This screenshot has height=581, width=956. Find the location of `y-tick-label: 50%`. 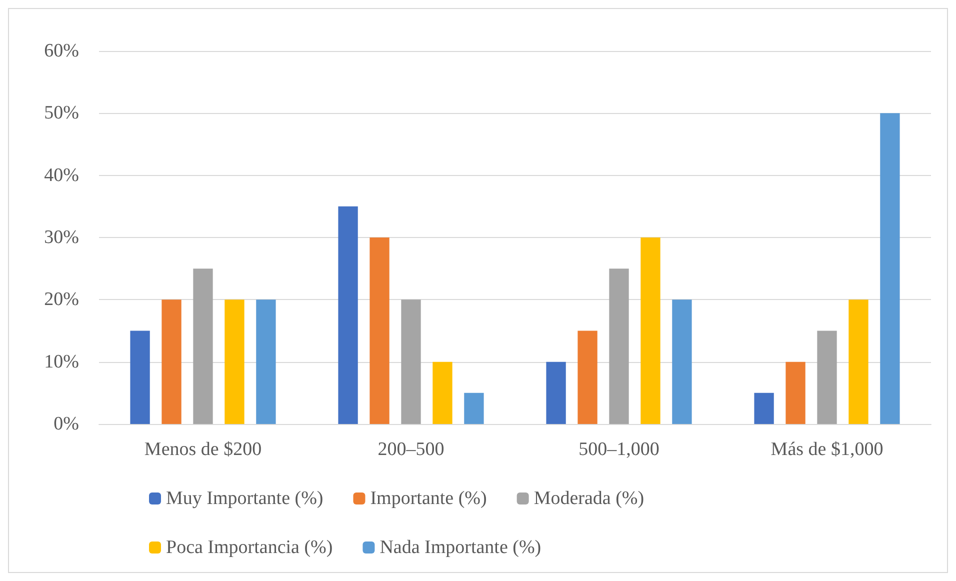

y-tick-label: 50% is located at coordinates (62, 113).